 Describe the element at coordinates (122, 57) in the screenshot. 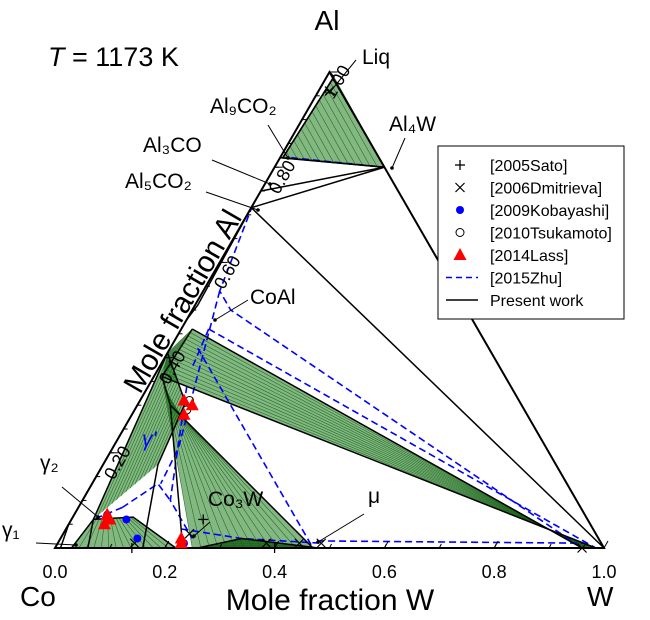

I see `temperature-value: = 1173 K` at that location.